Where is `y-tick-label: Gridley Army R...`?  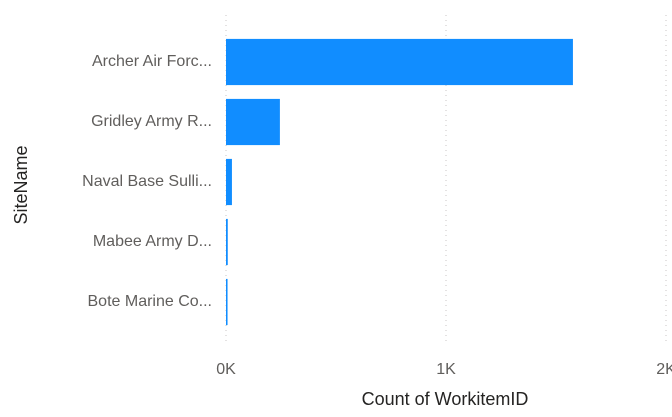 y-tick-label: Gridley Army R... is located at coordinates (151, 121).